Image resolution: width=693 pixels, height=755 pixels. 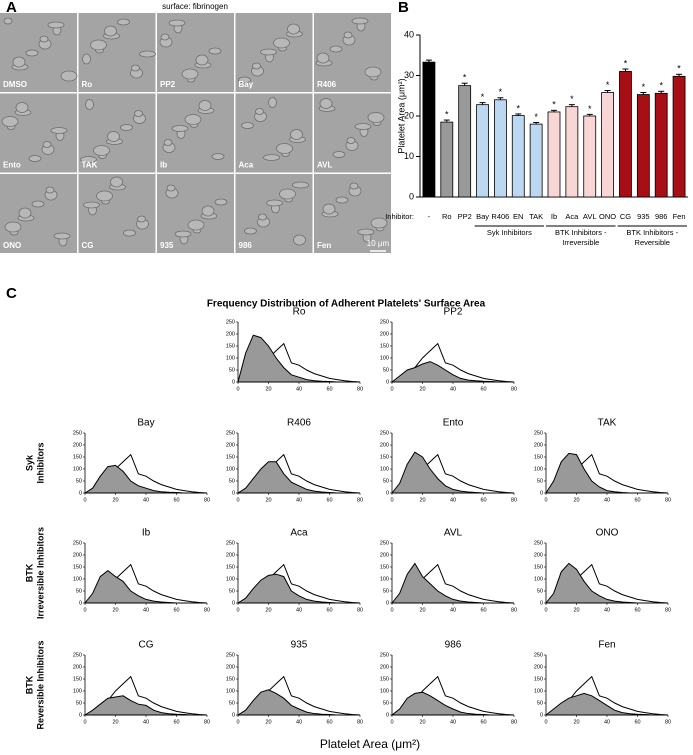 I want to click on row-label: Reversible Inhibitors, so click(x=40, y=684).